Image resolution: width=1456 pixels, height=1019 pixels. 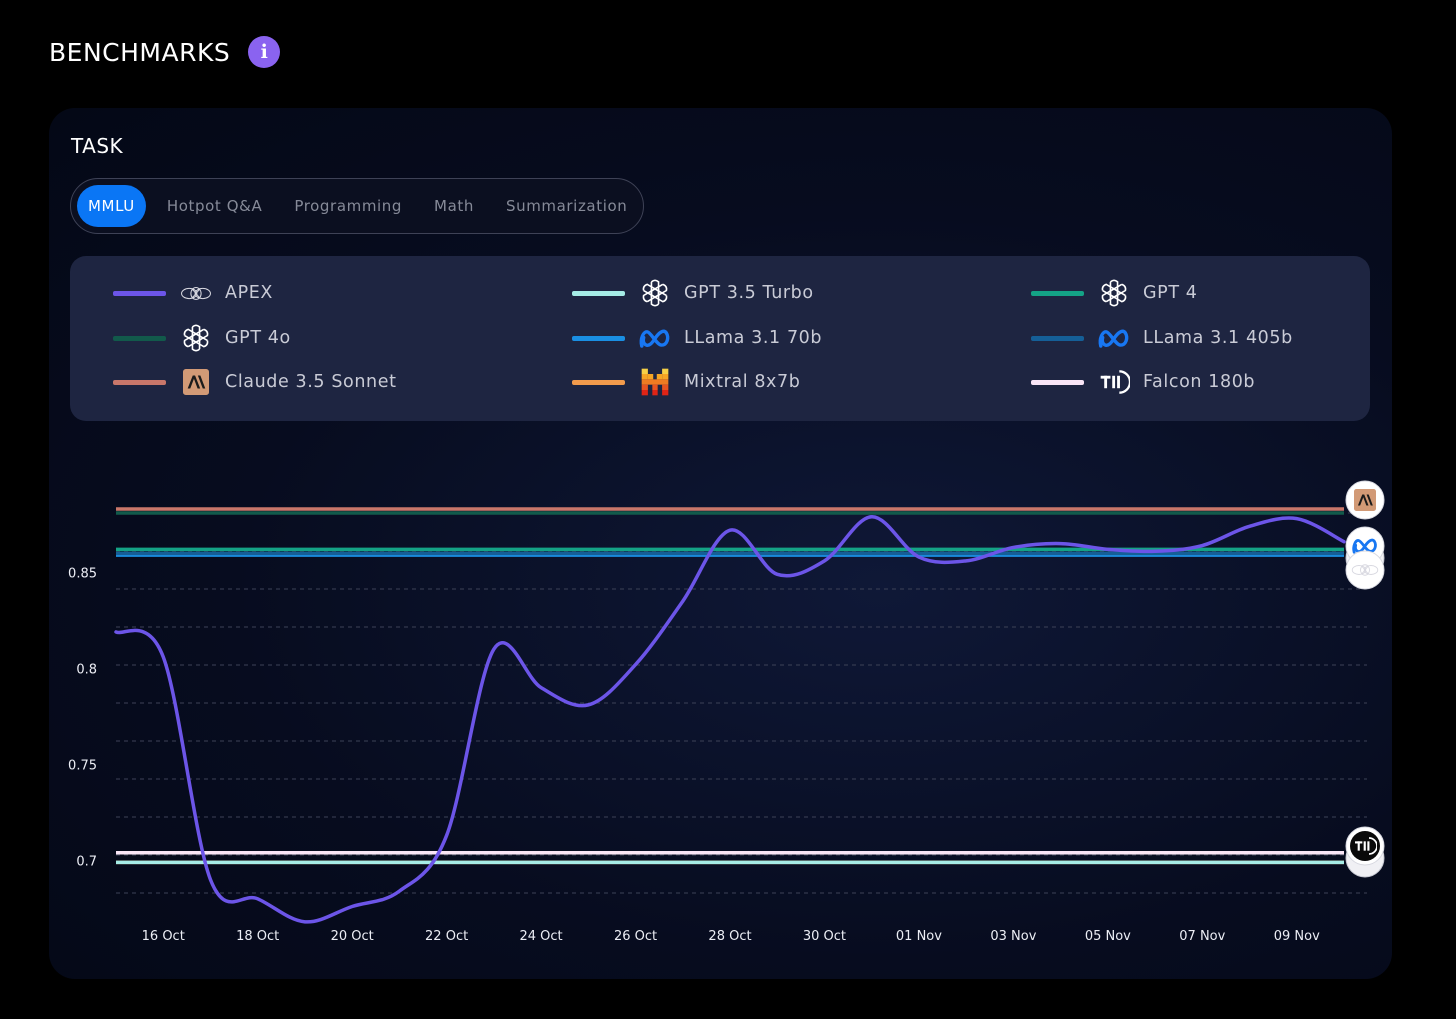 What do you see at coordinates (540, 936) in the screenshot?
I see `x-tick-label: 24 Oct` at bounding box center [540, 936].